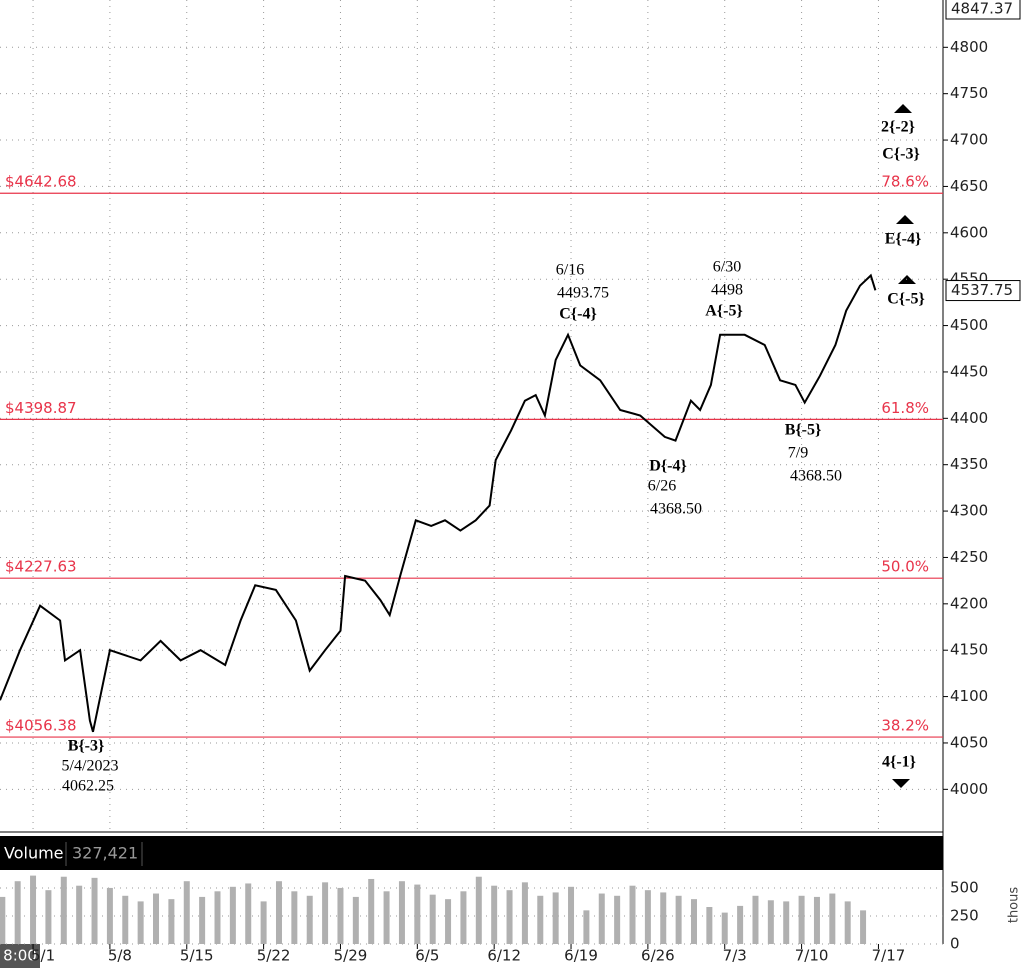 This screenshot has height=971, width=1023. Describe the element at coordinates (120, 956) in the screenshot. I see `x-tick-label: 5/8` at that location.